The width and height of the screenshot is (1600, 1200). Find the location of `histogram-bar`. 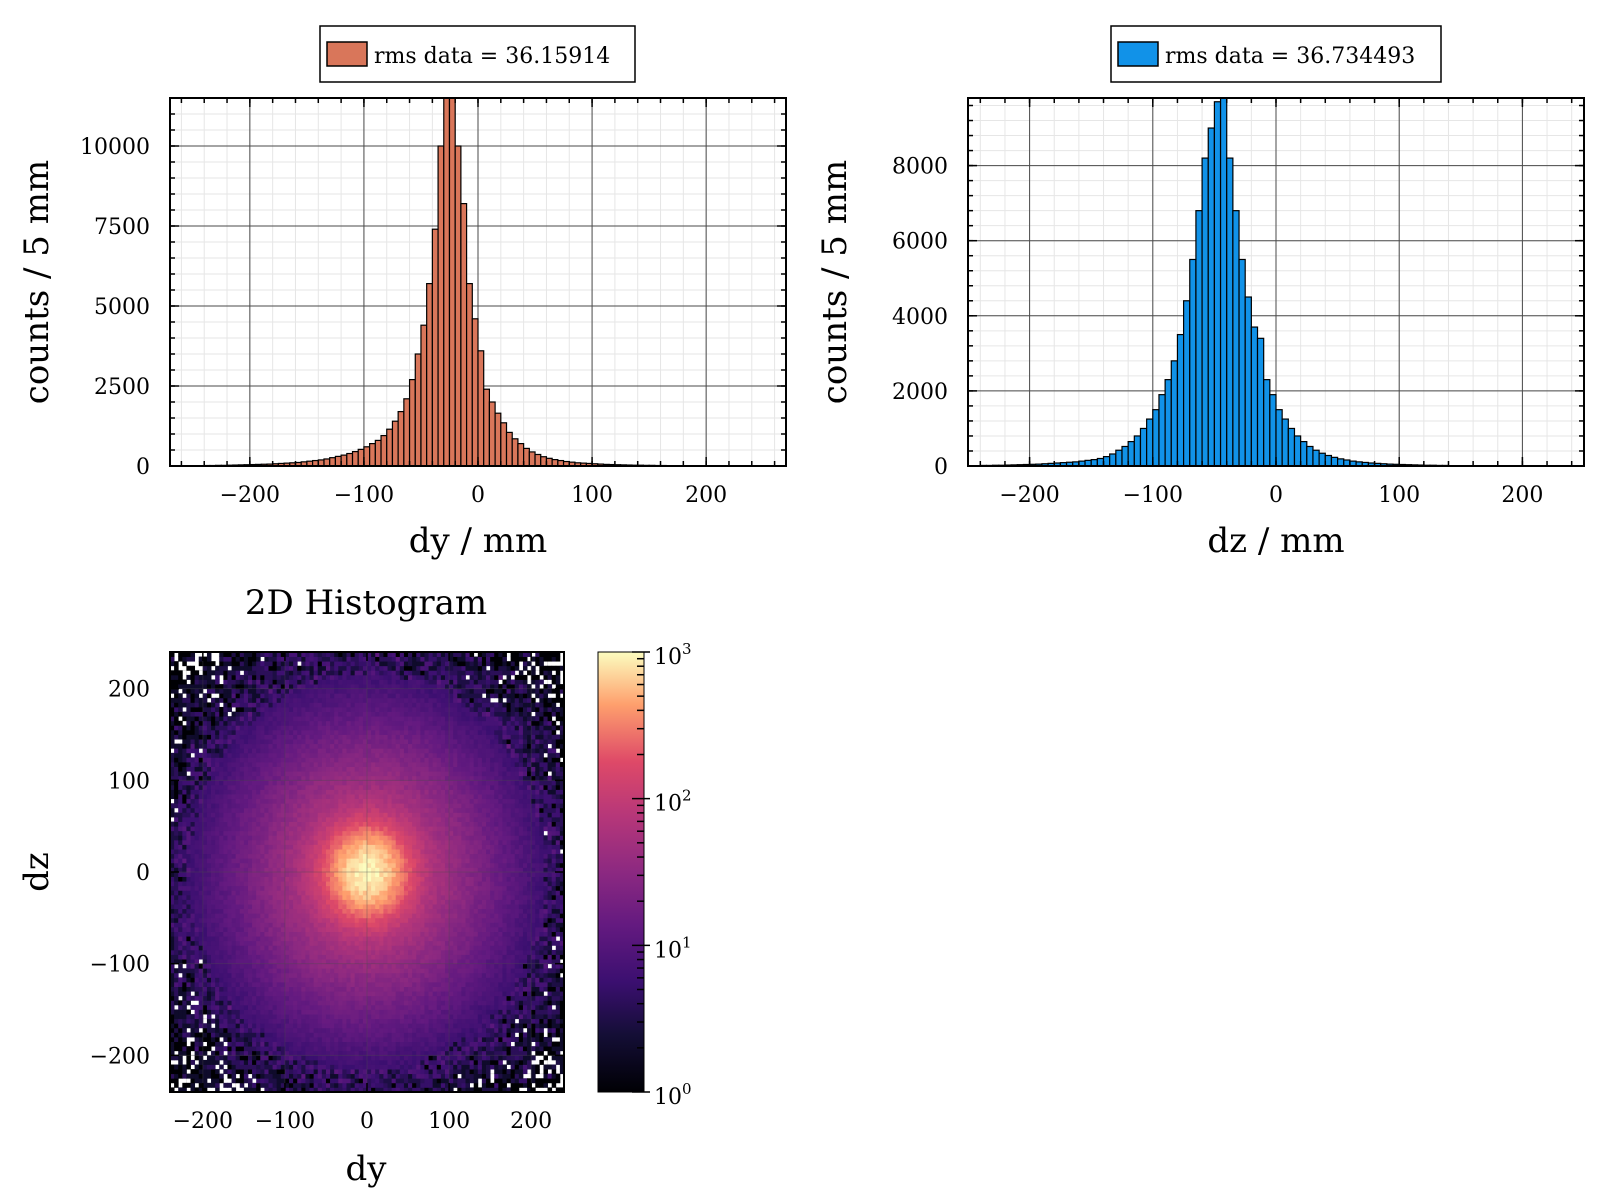

histogram-bar is located at coordinates (452, 282).